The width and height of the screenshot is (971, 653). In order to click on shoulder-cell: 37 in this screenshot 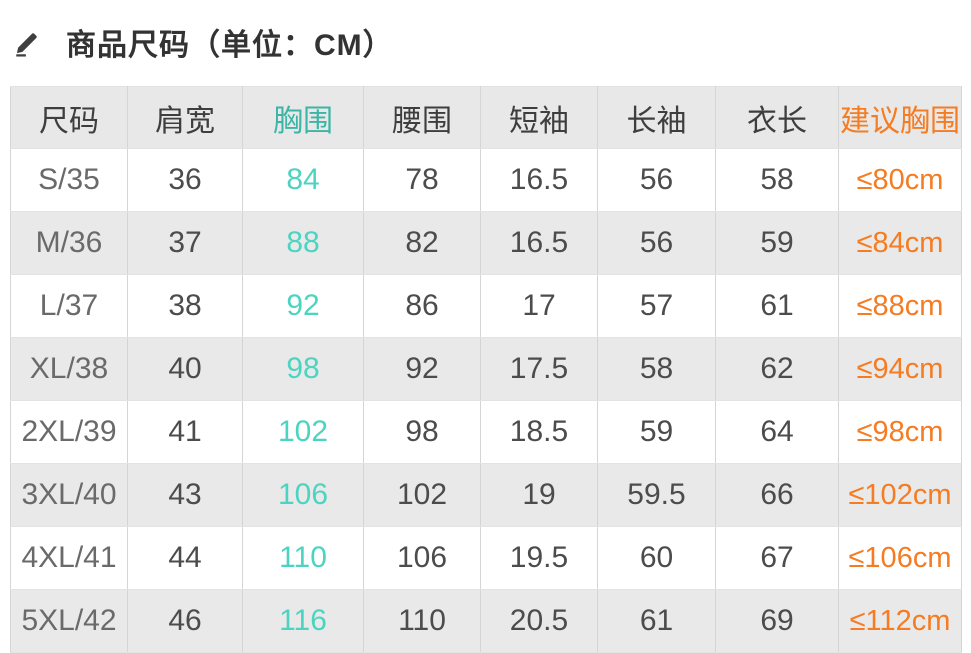, I will do `click(185, 243)`.